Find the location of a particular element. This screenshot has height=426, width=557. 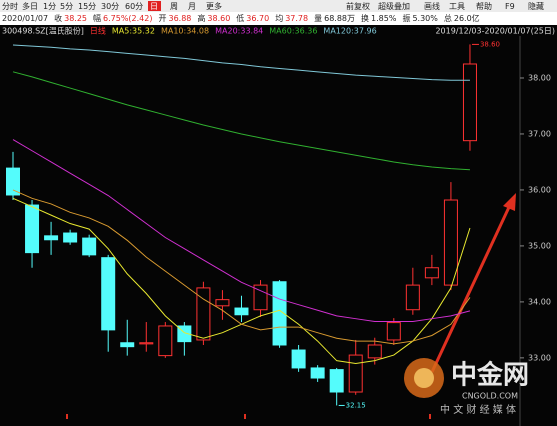

toolbar-item: 1分 is located at coordinates (49, 6).